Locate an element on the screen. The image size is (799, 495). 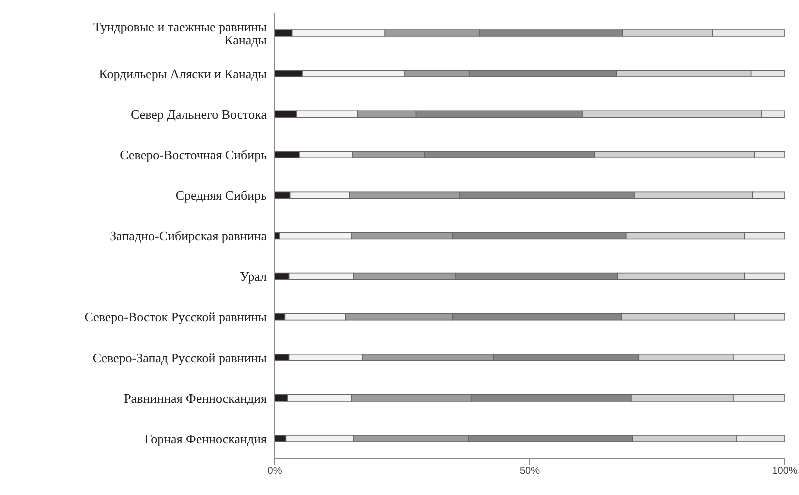
y-tick-label: Равнинная Фенноскандия is located at coordinates (196, 398).